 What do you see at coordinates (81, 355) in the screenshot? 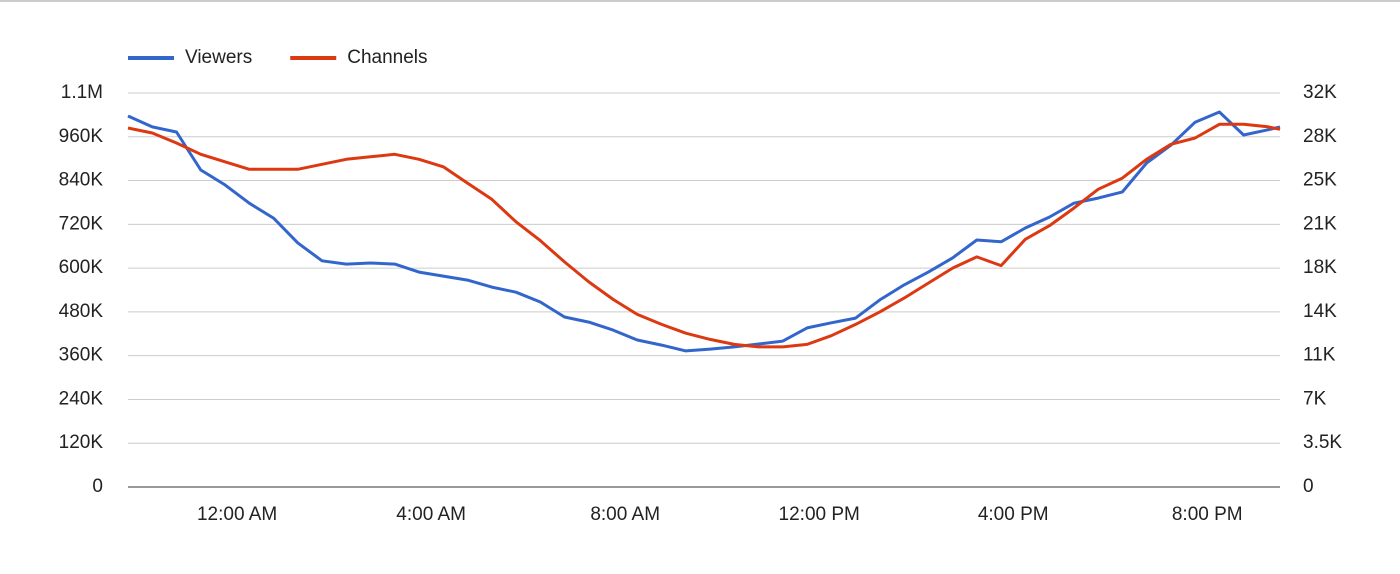
I see `y-tick-label: 360K` at bounding box center [81, 355].